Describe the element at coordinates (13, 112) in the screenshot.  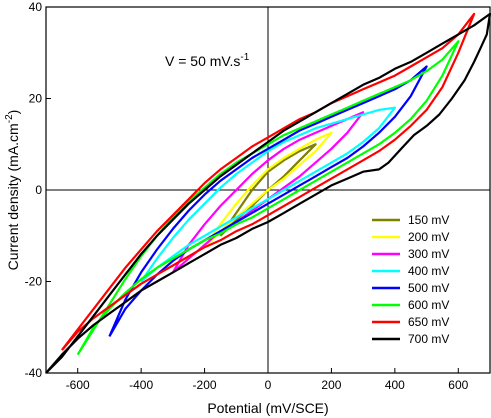
I see `y-axis-label-end: )` at that location.